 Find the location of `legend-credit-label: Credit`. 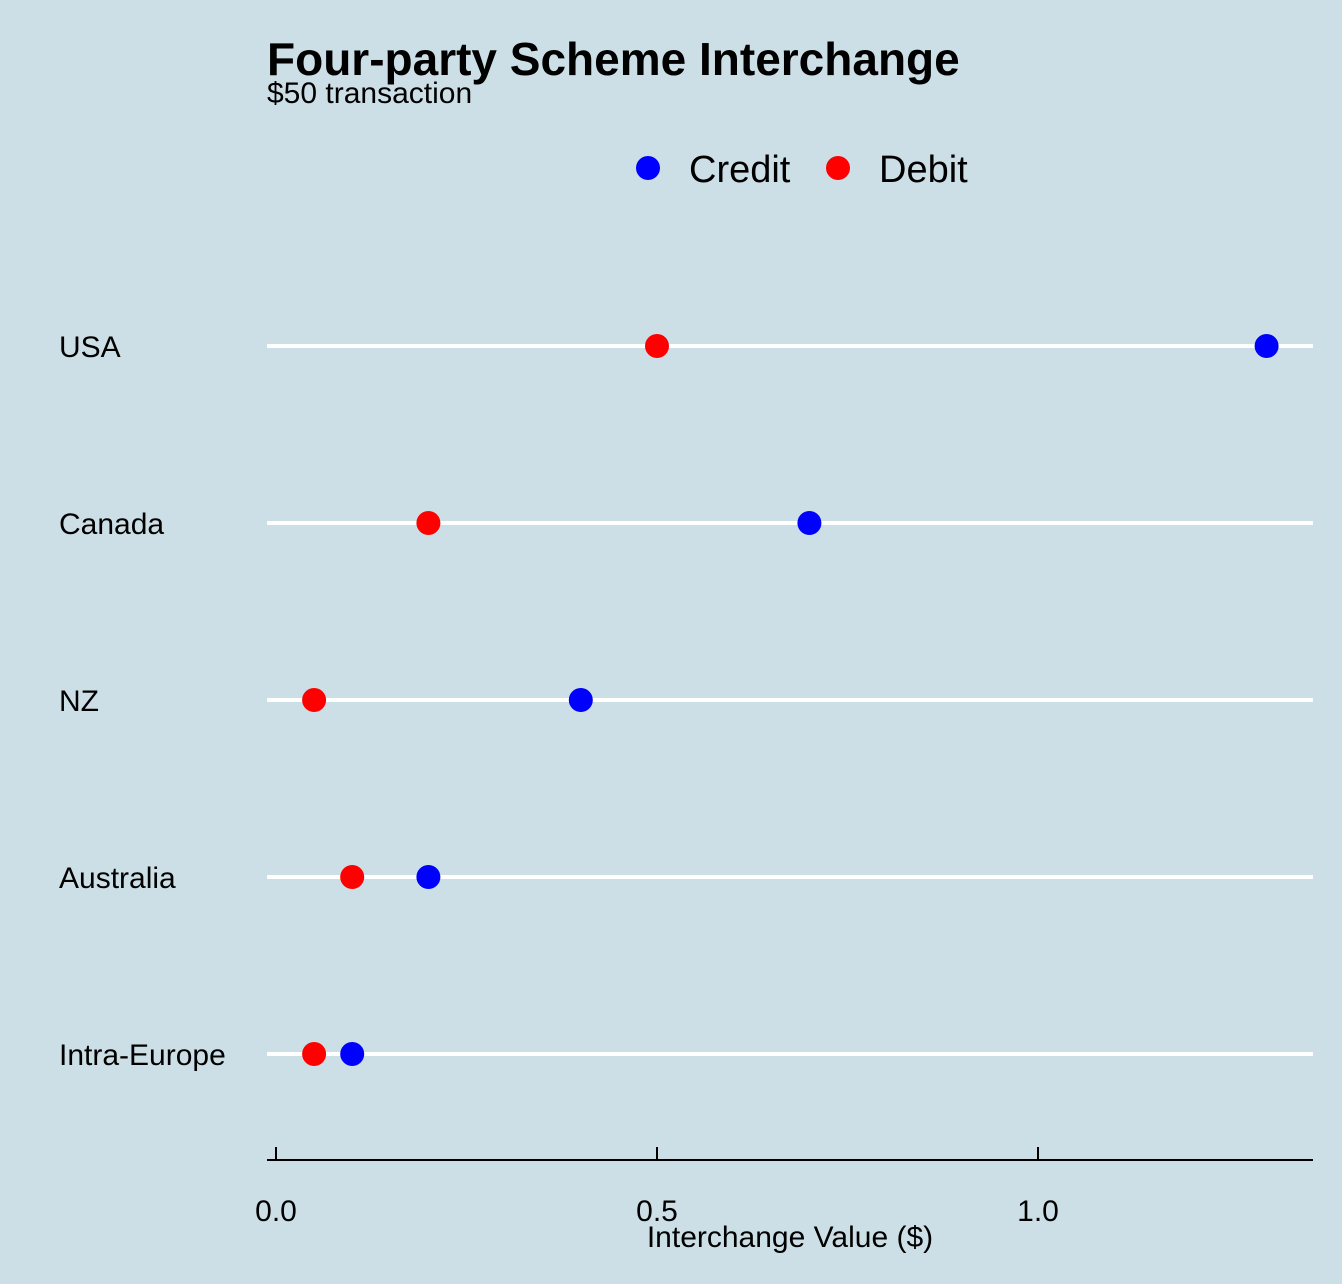

legend-credit-label: Credit is located at coordinates (740, 170).